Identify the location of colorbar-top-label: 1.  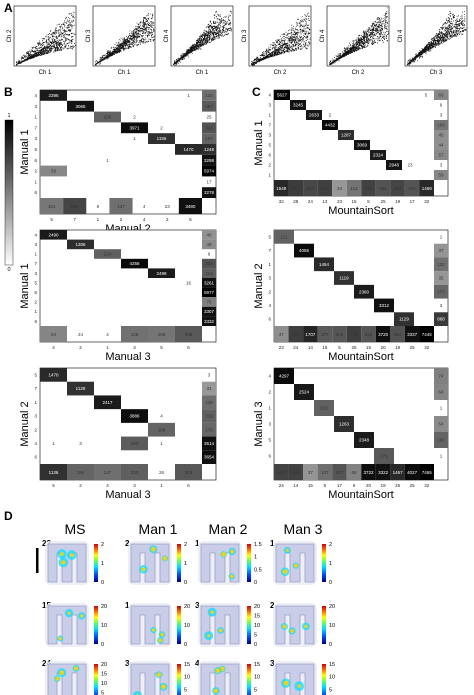
(8, 116).